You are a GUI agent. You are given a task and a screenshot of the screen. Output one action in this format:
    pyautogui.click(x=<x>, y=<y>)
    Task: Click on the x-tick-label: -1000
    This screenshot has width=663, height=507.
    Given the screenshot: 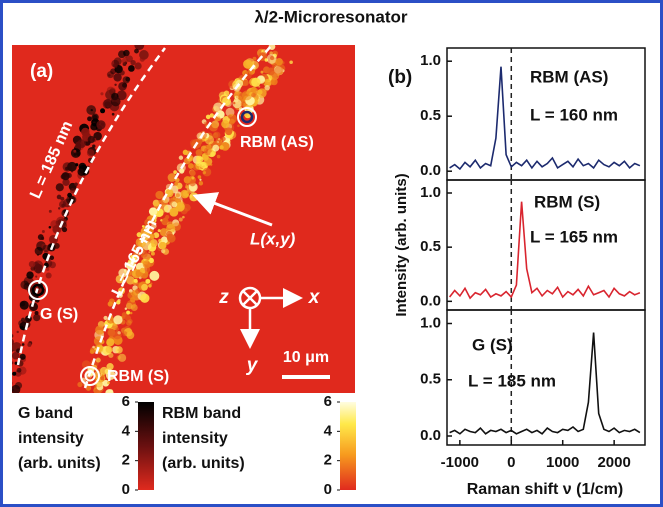 What is the action you would take?
    pyautogui.click(x=460, y=462)
    